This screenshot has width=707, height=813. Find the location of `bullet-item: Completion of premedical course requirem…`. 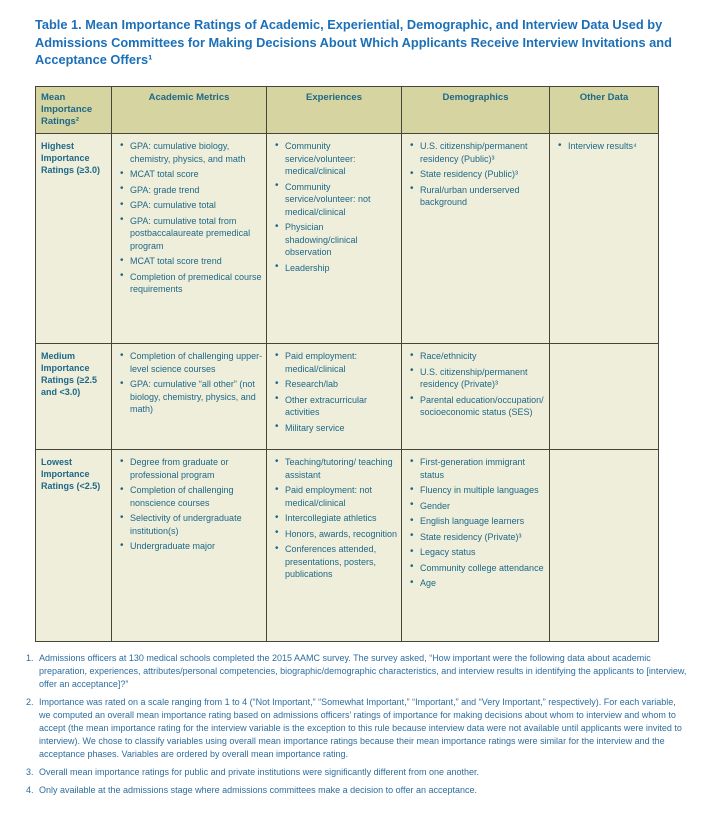

bullet-item: Completion of premedical course requirem… is located at coordinates (191, 283).